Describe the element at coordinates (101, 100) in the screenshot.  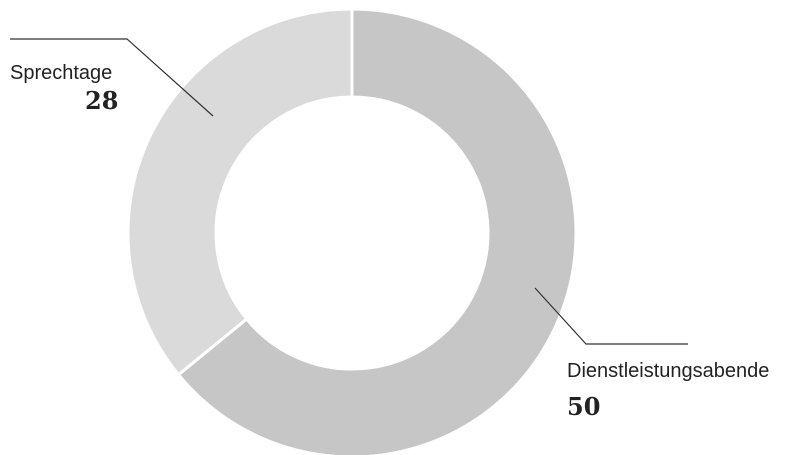
I see `value-sprechtage: 28` at that location.